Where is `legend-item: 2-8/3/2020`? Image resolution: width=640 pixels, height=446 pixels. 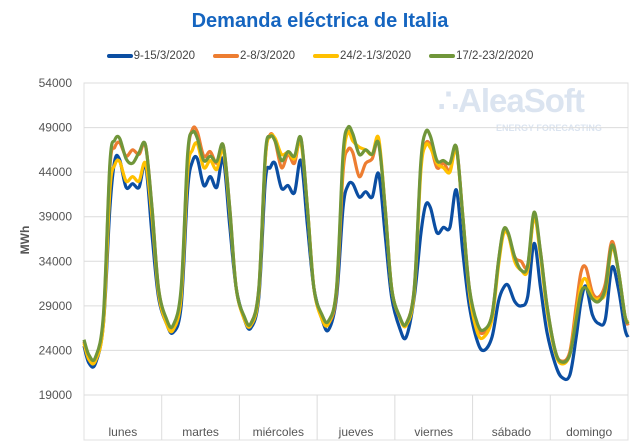 legend-item: 2-8/3/2020 is located at coordinates (254, 56).